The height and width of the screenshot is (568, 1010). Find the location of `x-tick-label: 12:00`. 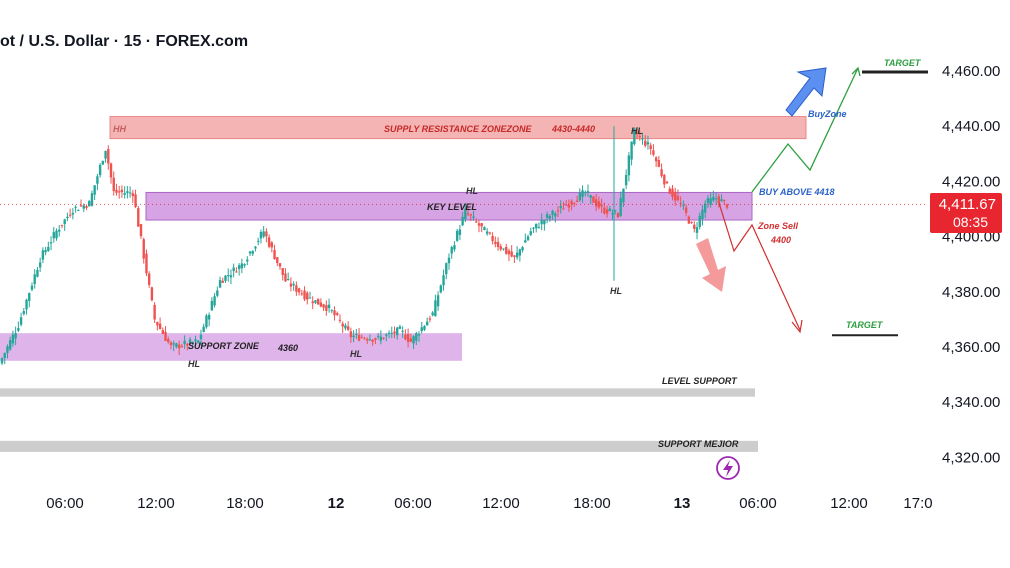

x-tick-label: 12:00 is located at coordinates (849, 503).